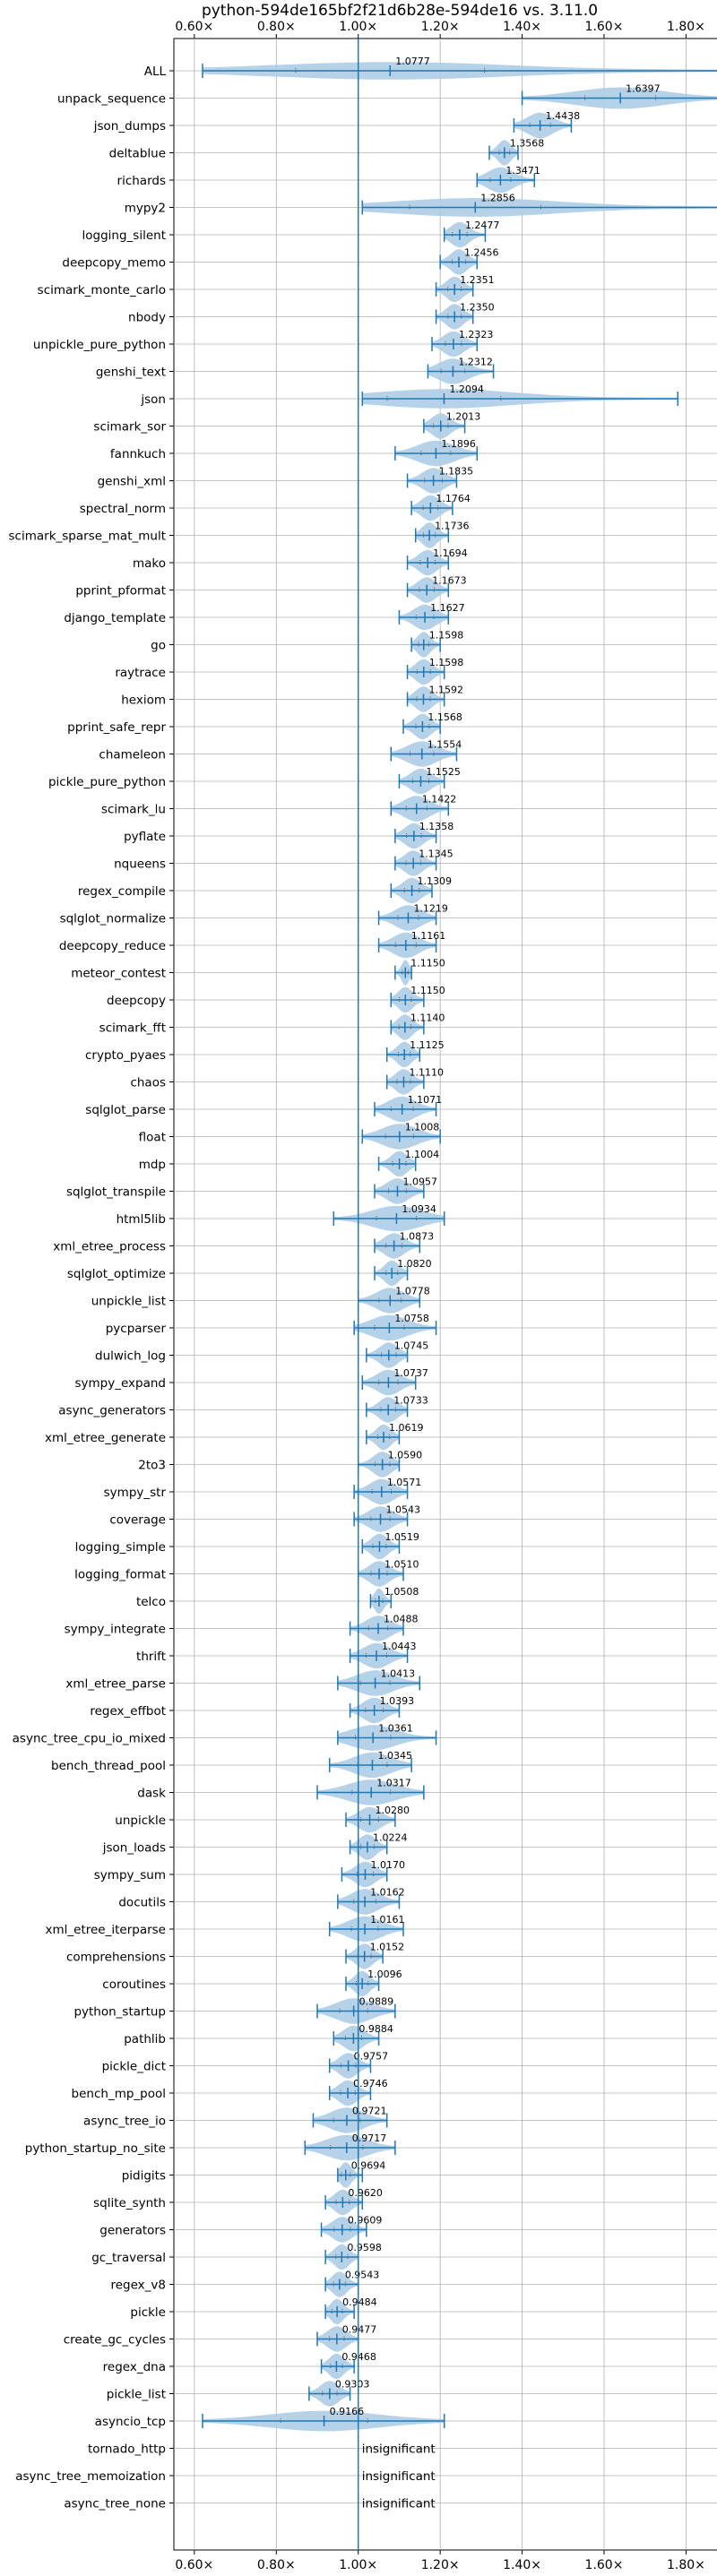  I want to click on category-label: ALL, so click(155, 72).